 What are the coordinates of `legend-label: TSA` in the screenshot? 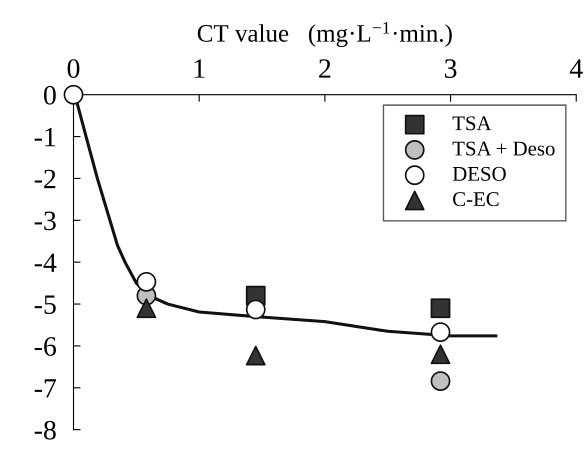 It's located at (472, 123).